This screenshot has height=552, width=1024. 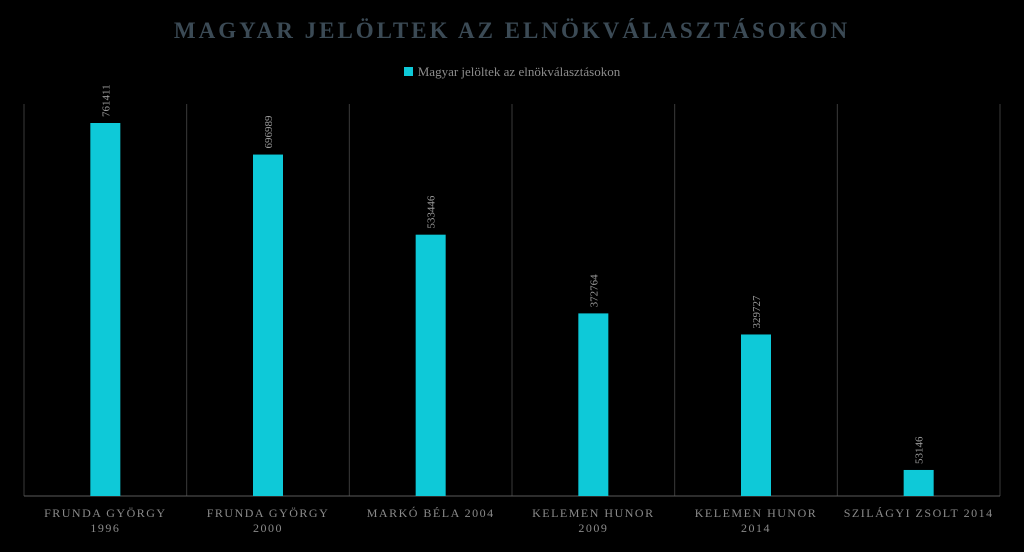 I want to click on x-tick-label: FRUNDA GYÖRGY 2000, so click(x=268, y=520).